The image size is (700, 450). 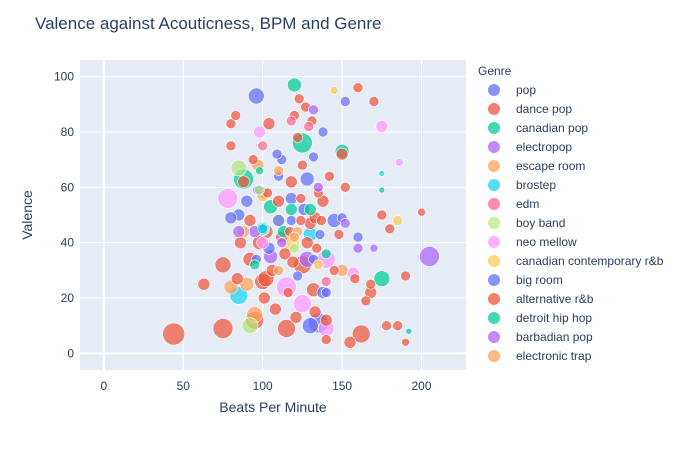 What do you see at coordinates (522, 185) in the screenshot?
I see `legend-item-brostep: brostep` at bounding box center [522, 185].